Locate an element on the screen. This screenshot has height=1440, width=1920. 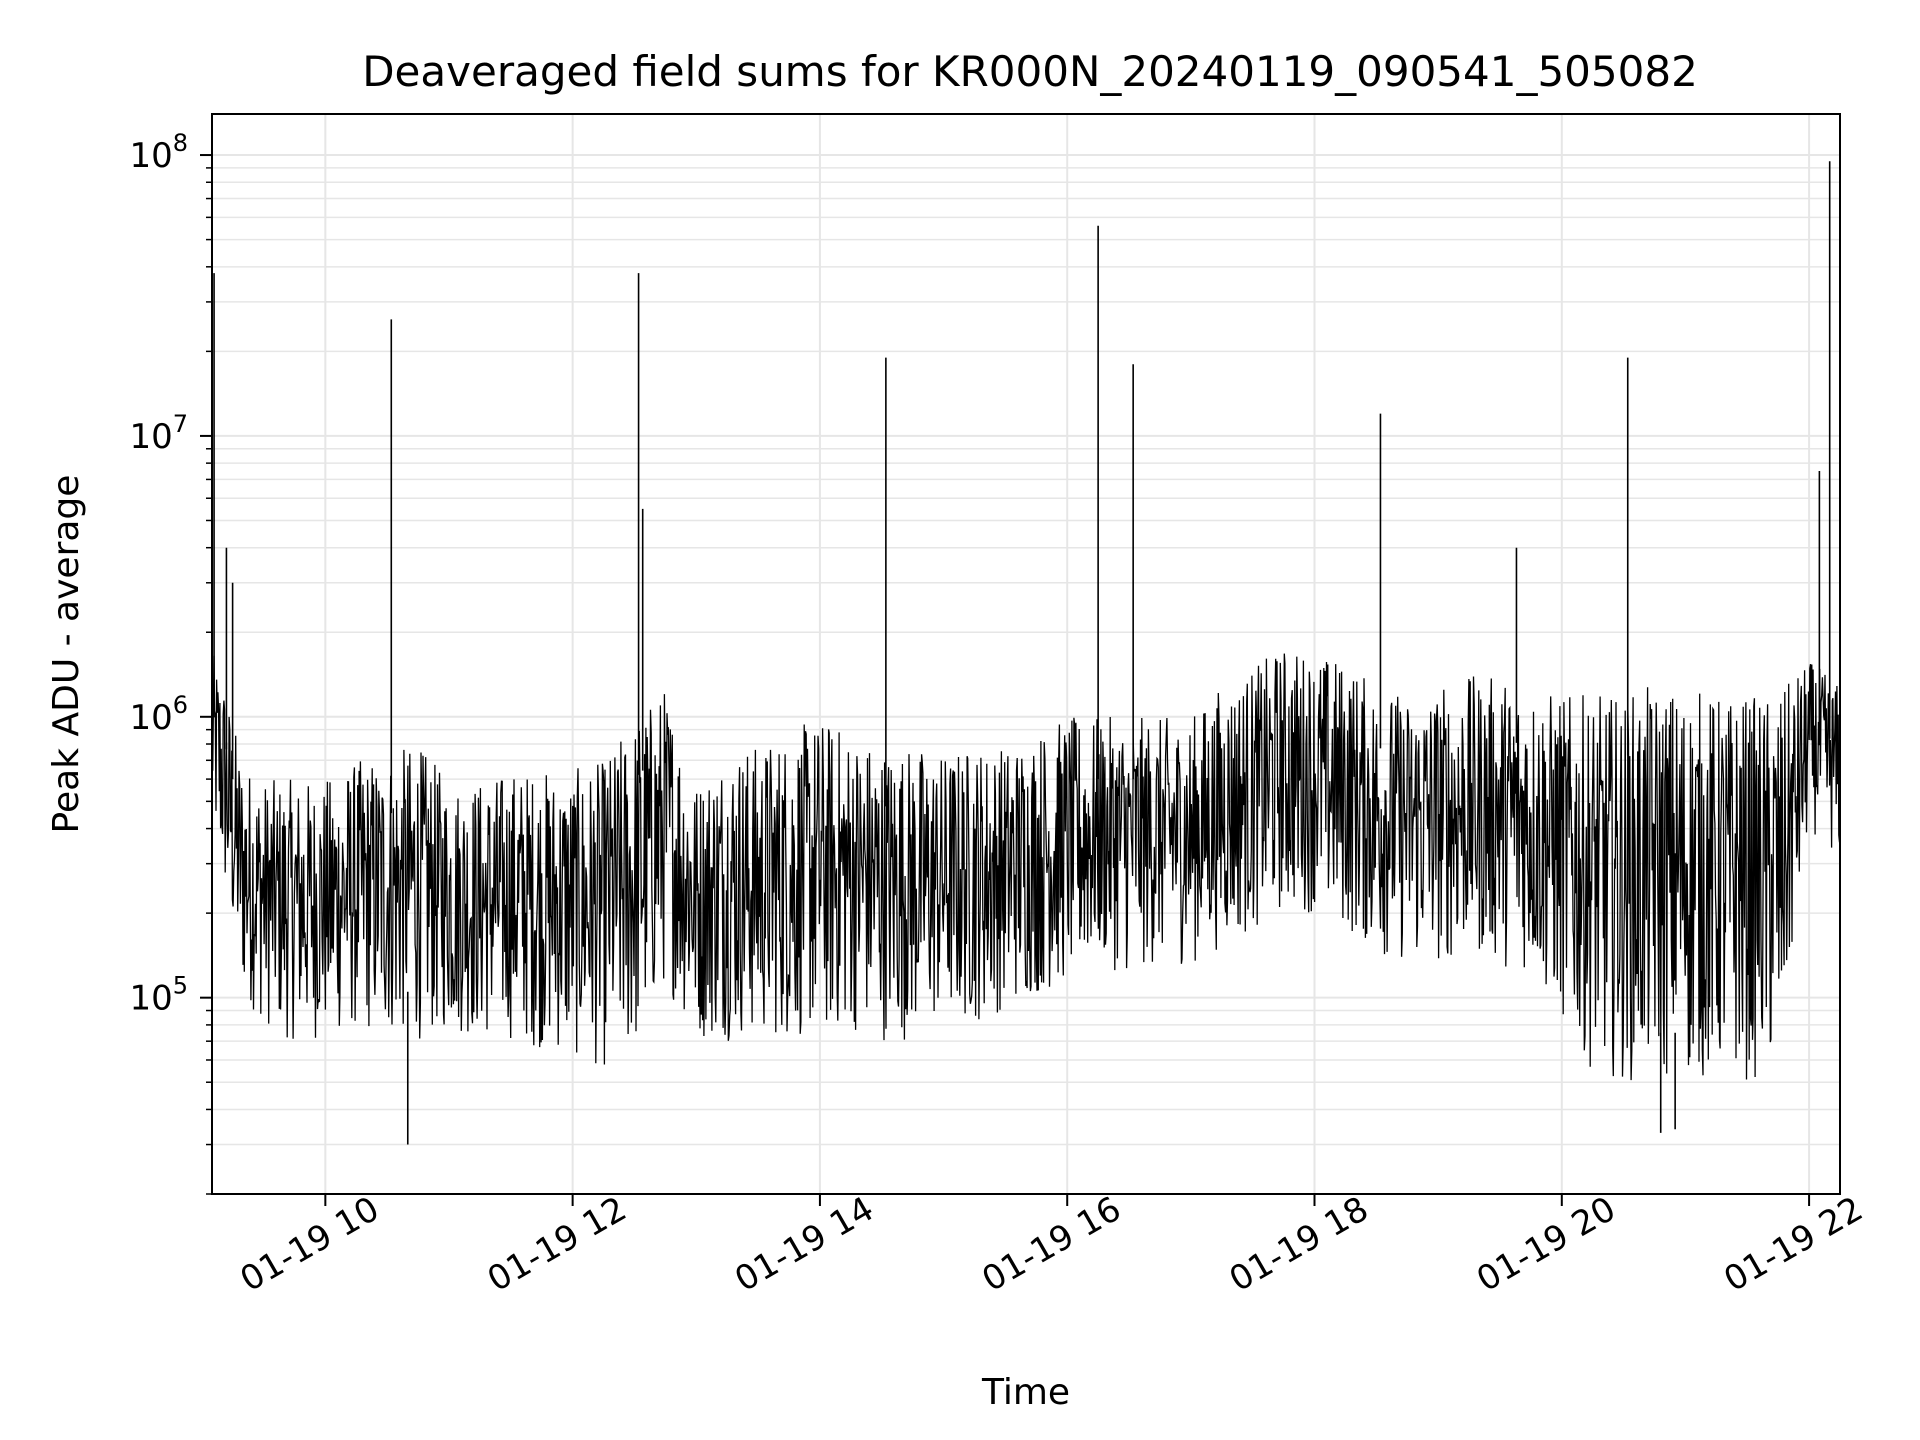
y-tick-label: 10⁸ is located at coordinates (158, 152).